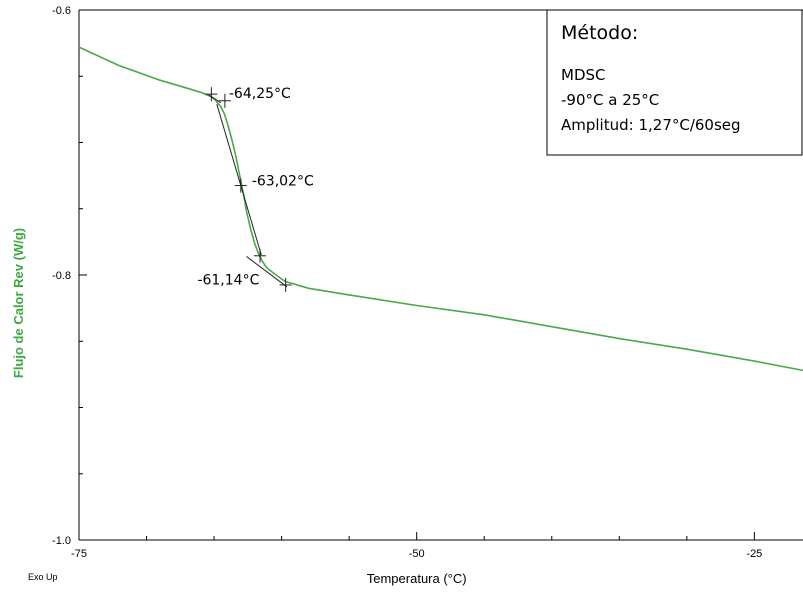 This screenshot has height=593, width=803. I want to click on y-axis-title: Flujo de Calor Rev (W/g), so click(18, 303).